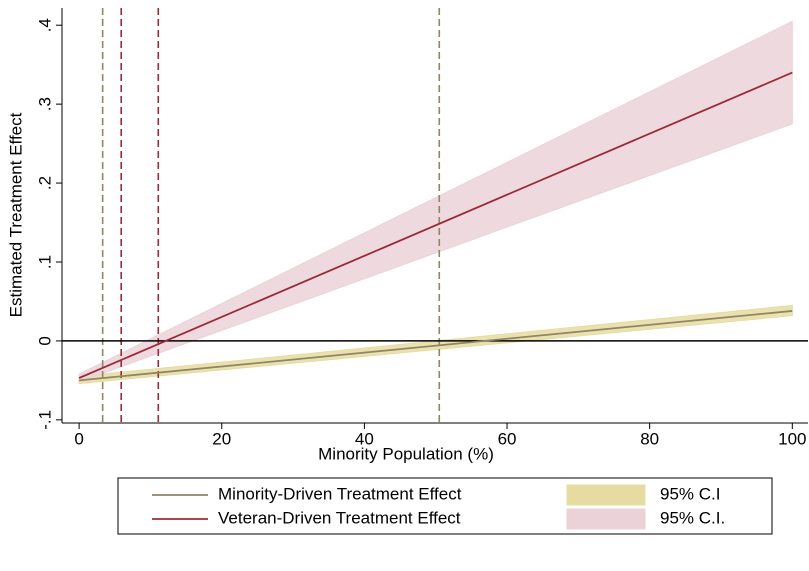 The width and height of the screenshot is (809, 571). What do you see at coordinates (507, 438) in the screenshot?
I see `x-tick-label: 60` at bounding box center [507, 438].